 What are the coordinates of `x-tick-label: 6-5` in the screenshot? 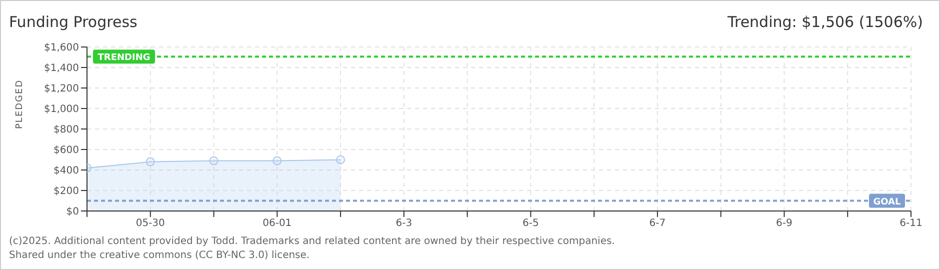 It's located at (530, 224).